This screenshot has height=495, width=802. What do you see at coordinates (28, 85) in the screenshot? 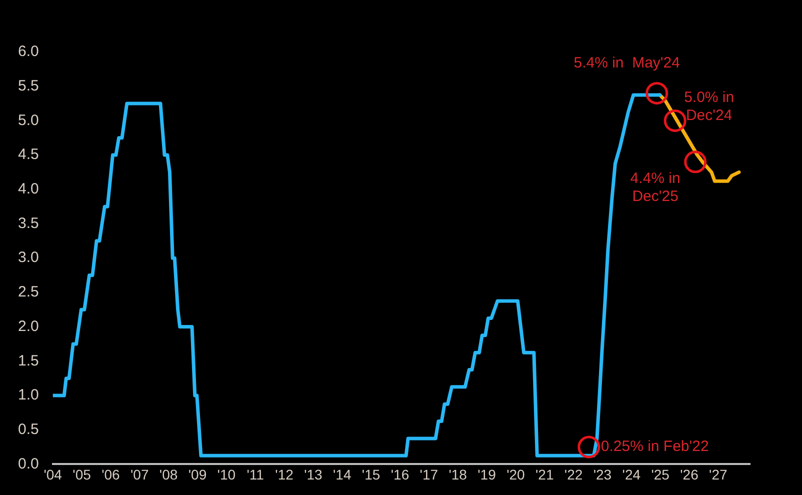
I see `y-tick-label: 5.5` at bounding box center [28, 85].